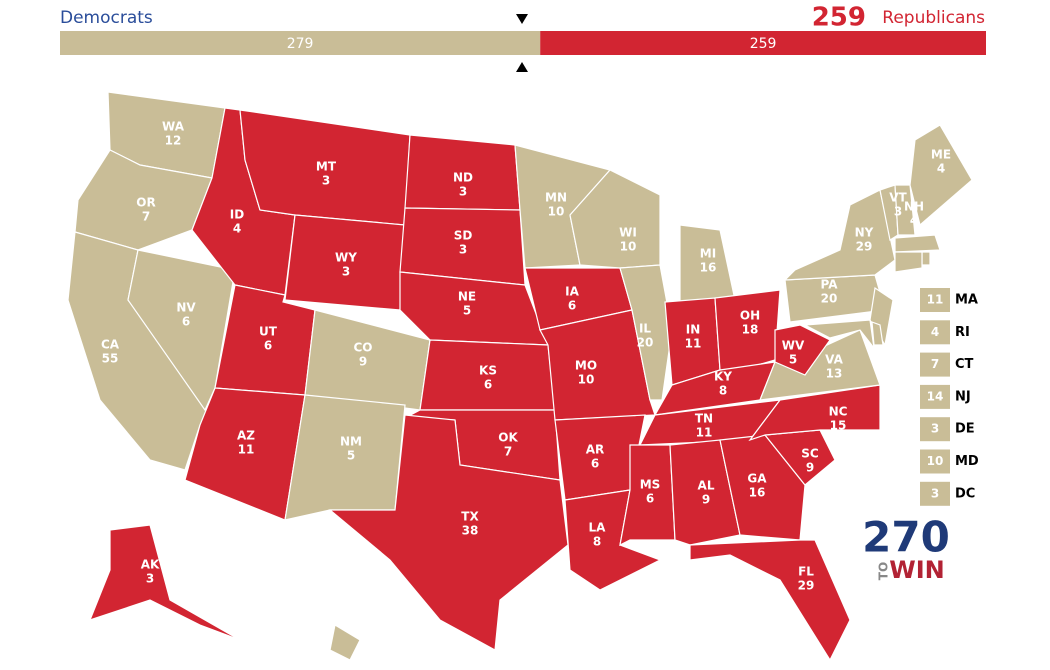  I want to click on small-state-abbr: MD, so click(967, 461).